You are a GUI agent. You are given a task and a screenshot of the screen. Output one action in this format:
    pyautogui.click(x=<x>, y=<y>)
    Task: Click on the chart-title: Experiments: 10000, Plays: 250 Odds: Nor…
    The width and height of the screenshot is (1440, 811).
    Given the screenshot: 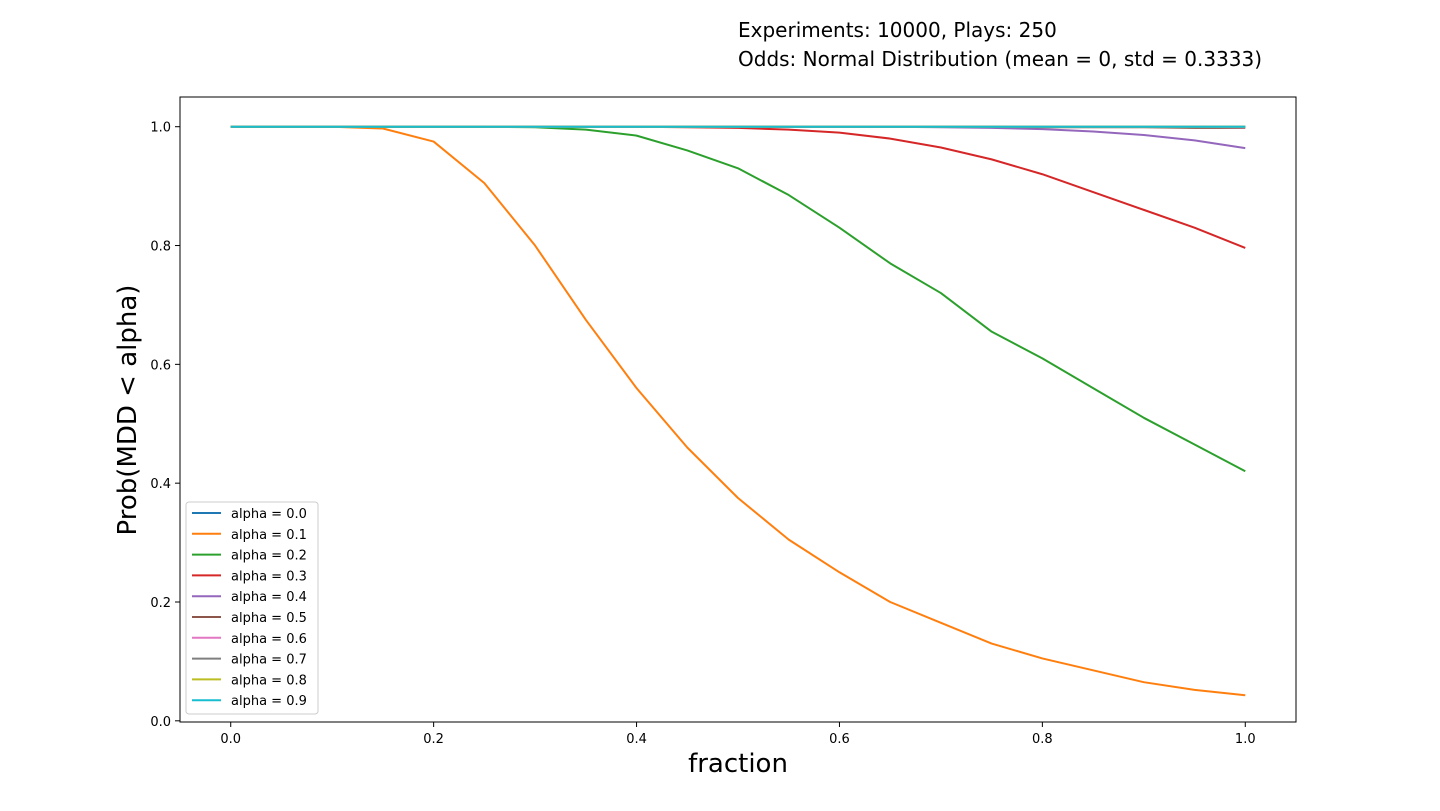 What is the action you would take?
    pyautogui.click(x=1000, y=44)
    